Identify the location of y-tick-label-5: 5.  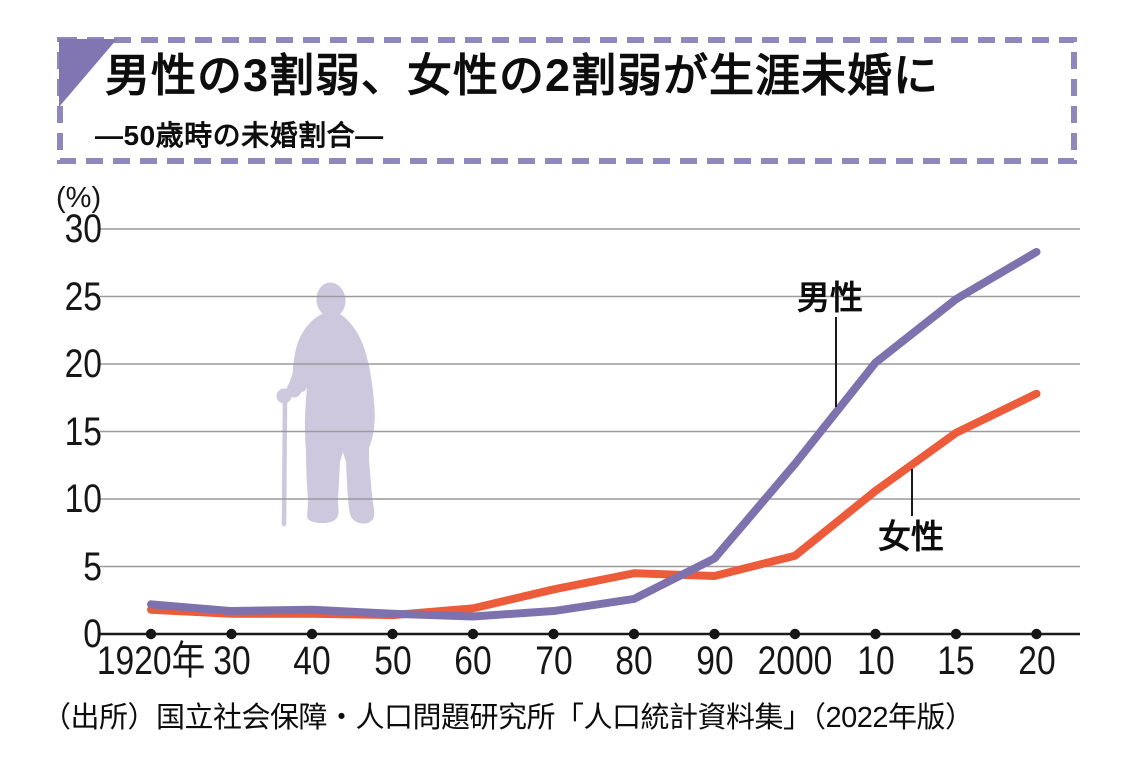
(92, 566).